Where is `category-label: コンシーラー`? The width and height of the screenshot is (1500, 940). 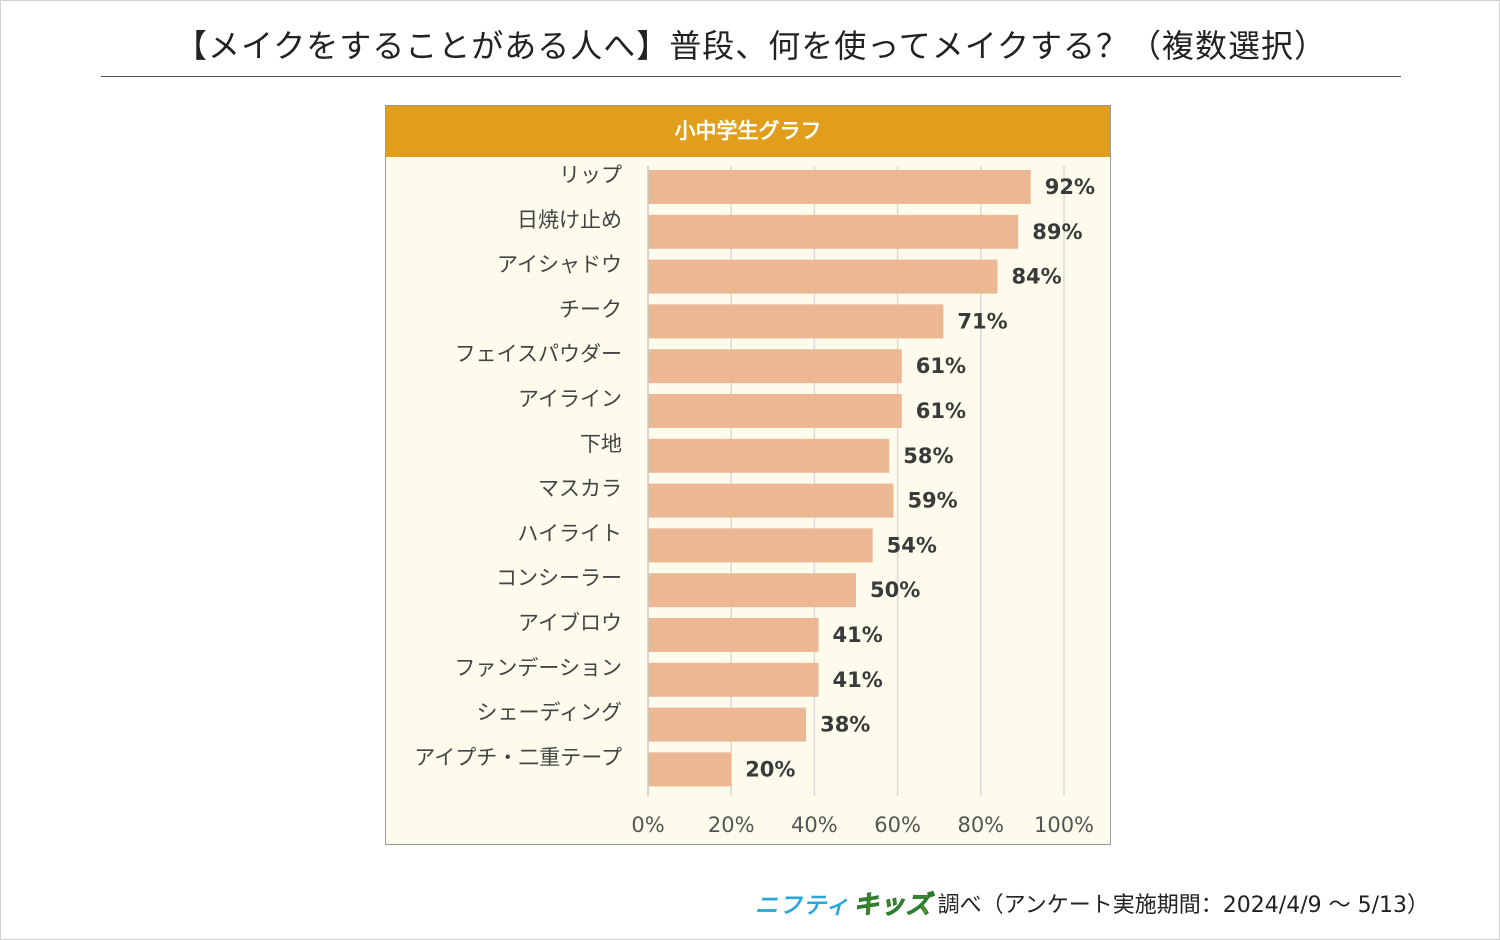
category-label: コンシーラー is located at coordinates (559, 578).